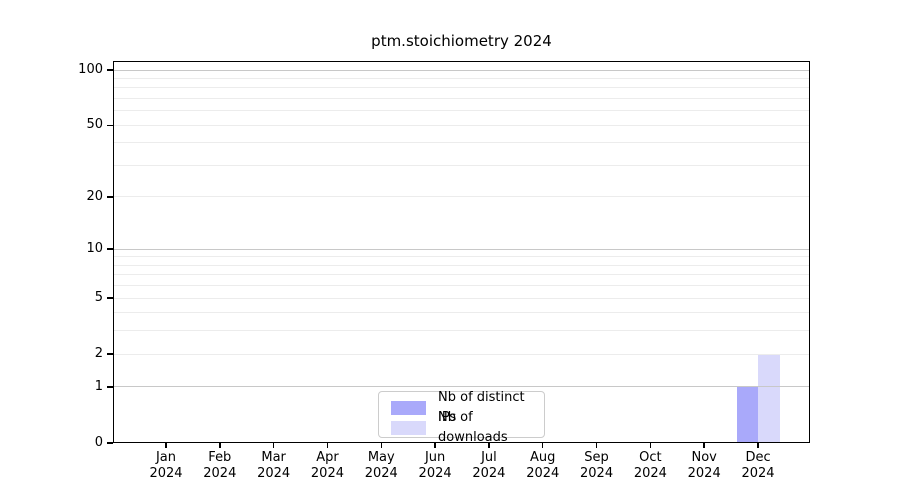 The height and width of the screenshot is (500, 900). I want to click on x-tick-label: Sep 2024, so click(597, 465).